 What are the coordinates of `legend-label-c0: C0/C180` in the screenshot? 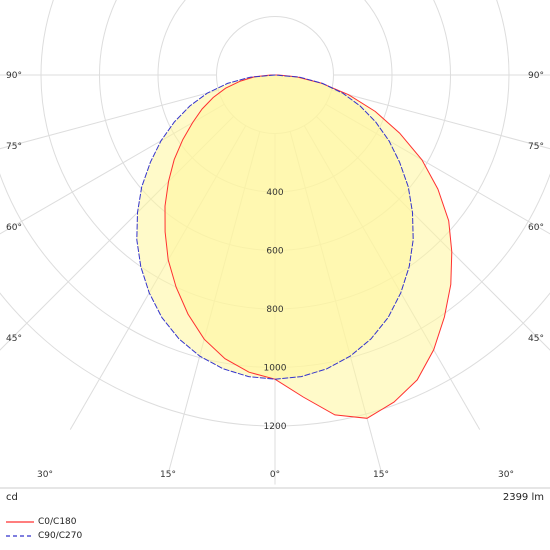 It's located at (57, 522).